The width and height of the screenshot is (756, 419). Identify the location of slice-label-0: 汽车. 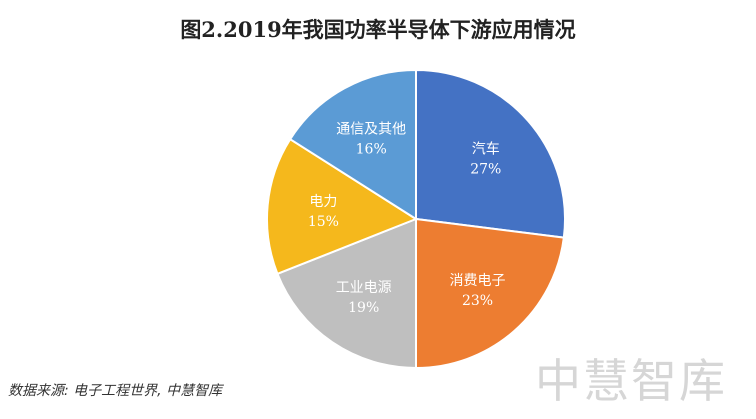
(486, 149).